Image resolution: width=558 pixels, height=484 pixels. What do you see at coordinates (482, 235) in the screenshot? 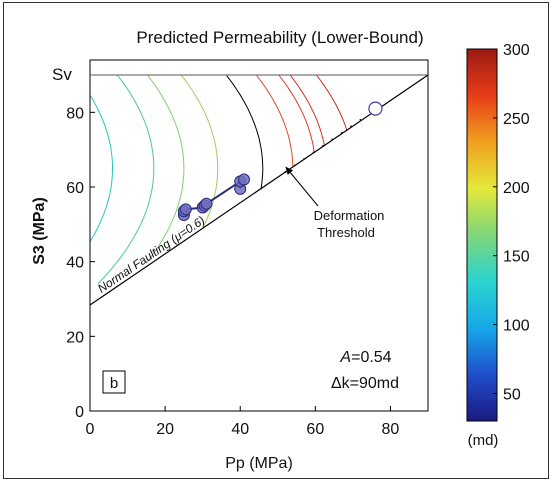
I see `colorbar` at bounding box center [482, 235].